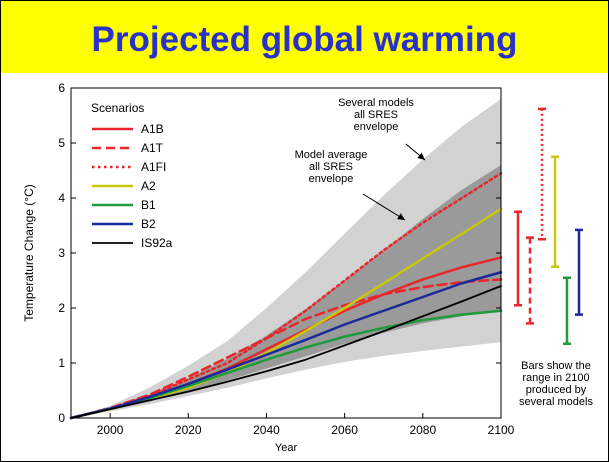 The height and width of the screenshot is (462, 609). What do you see at coordinates (344, 430) in the screenshot?
I see `x-tick-label-2060: 2060` at bounding box center [344, 430].